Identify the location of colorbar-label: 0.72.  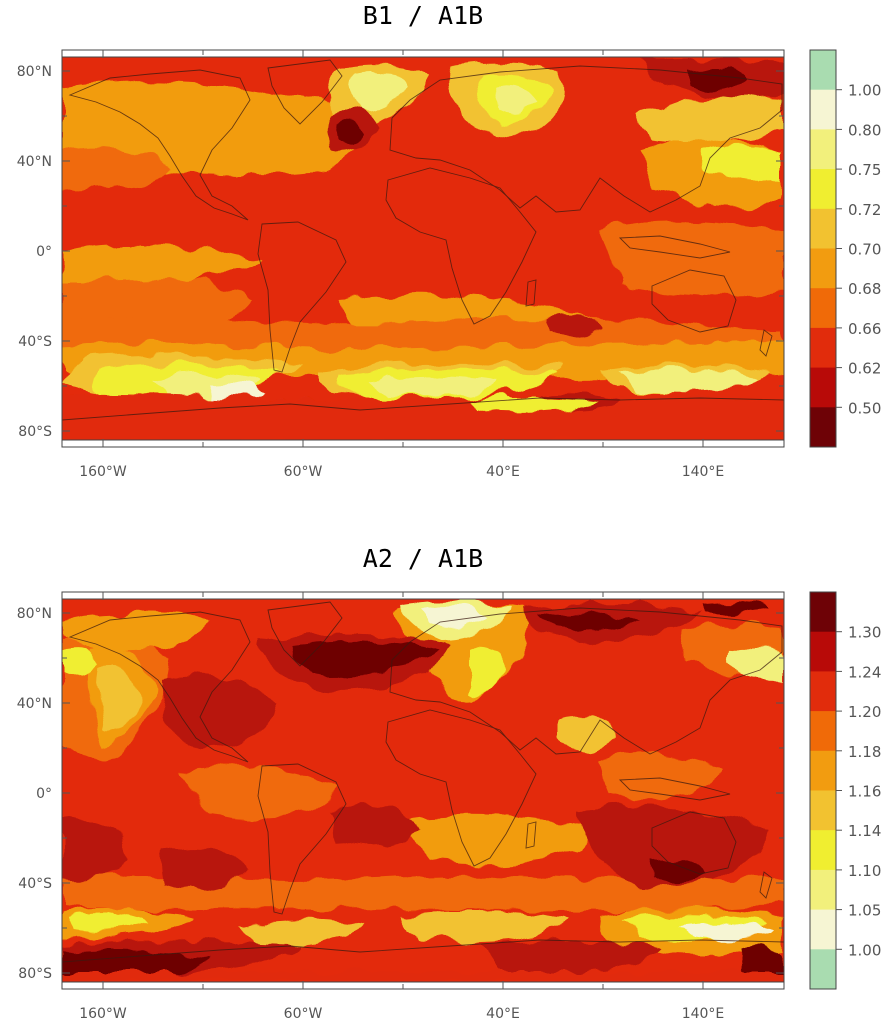
(864, 210).